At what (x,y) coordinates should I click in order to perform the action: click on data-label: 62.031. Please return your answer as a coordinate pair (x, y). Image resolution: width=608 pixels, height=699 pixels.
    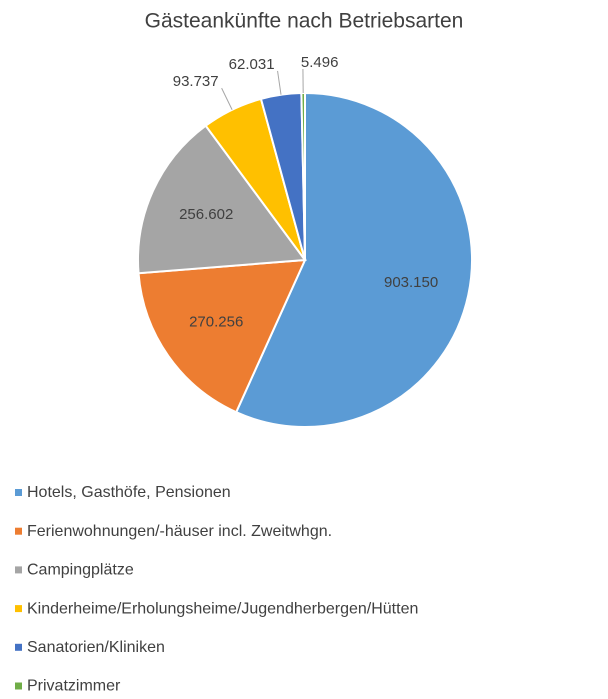
    Looking at the image, I should click on (252, 64).